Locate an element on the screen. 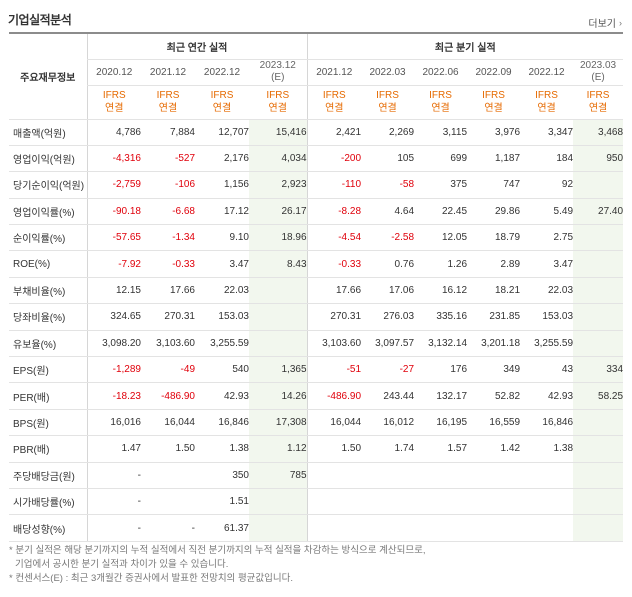  table-row: 배당성향(%) - -61.37 is located at coordinates (316, 528).